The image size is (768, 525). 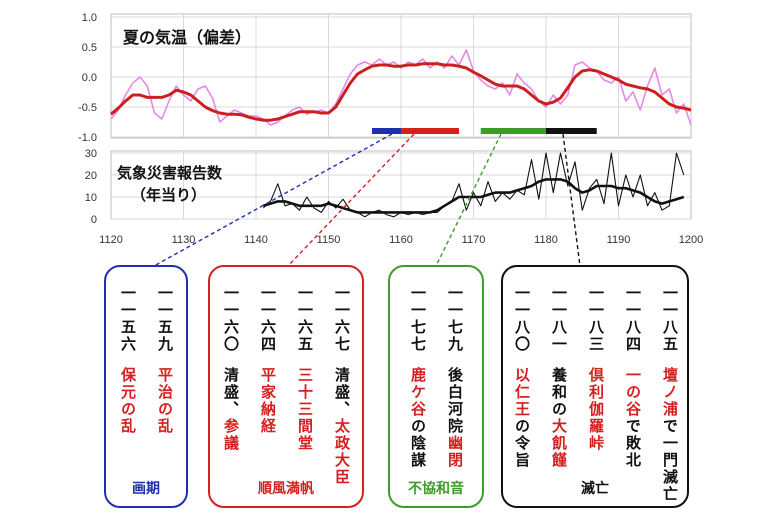 I want to click on event-text: の陰謀, so click(x=418, y=443).